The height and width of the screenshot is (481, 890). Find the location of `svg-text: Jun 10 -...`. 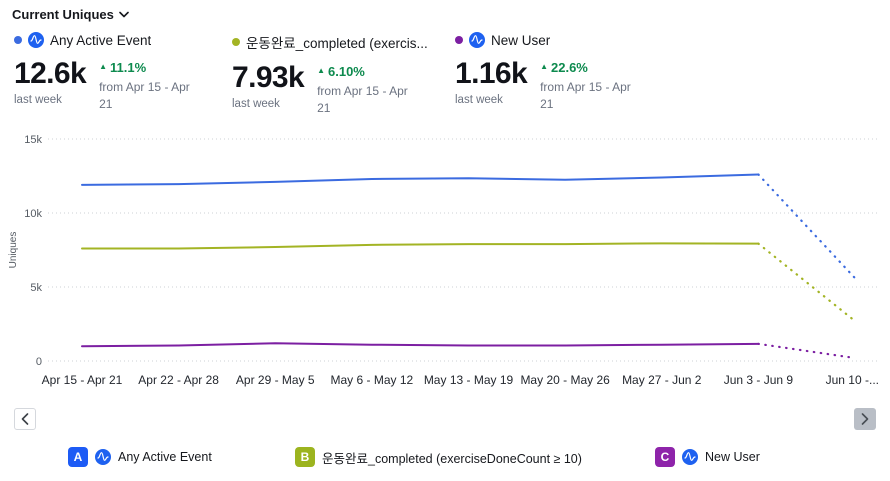

svg-text: Jun 10 -... is located at coordinates (852, 380).